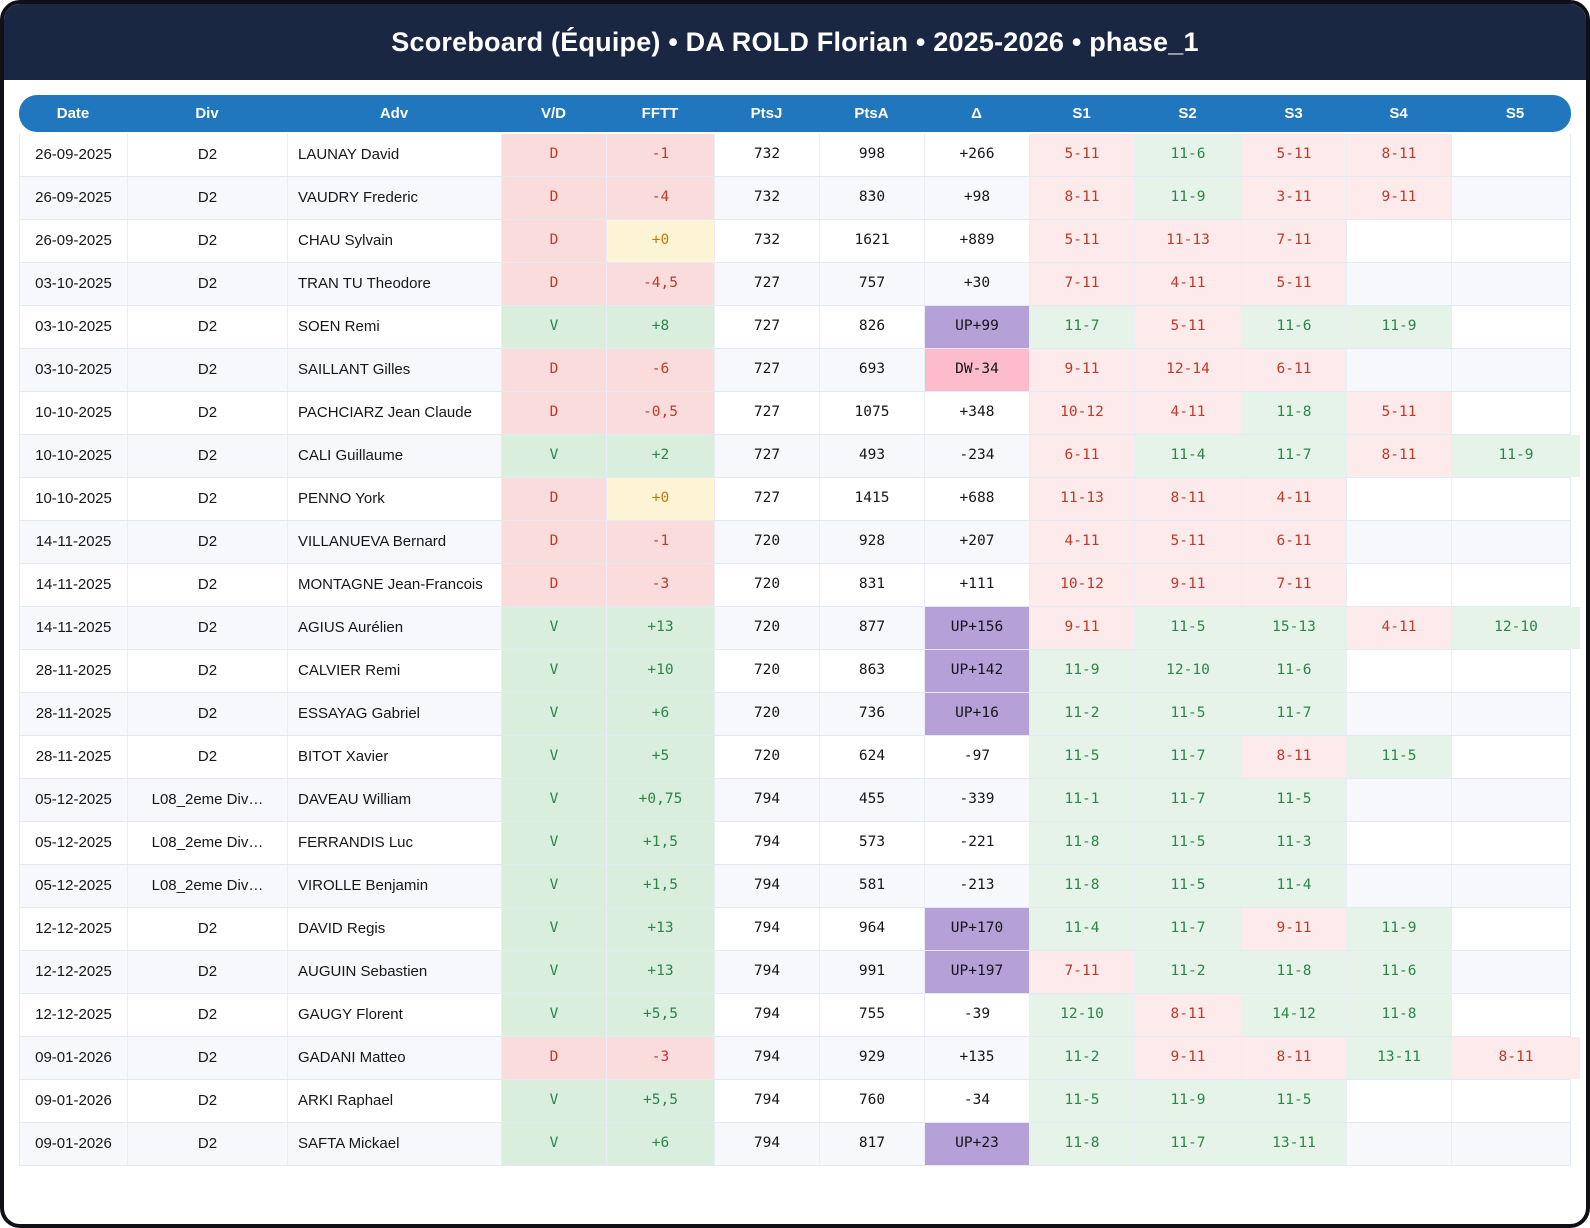  What do you see at coordinates (74, 284) in the screenshot?
I see `cell-date: 03-10-2025` at bounding box center [74, 284].